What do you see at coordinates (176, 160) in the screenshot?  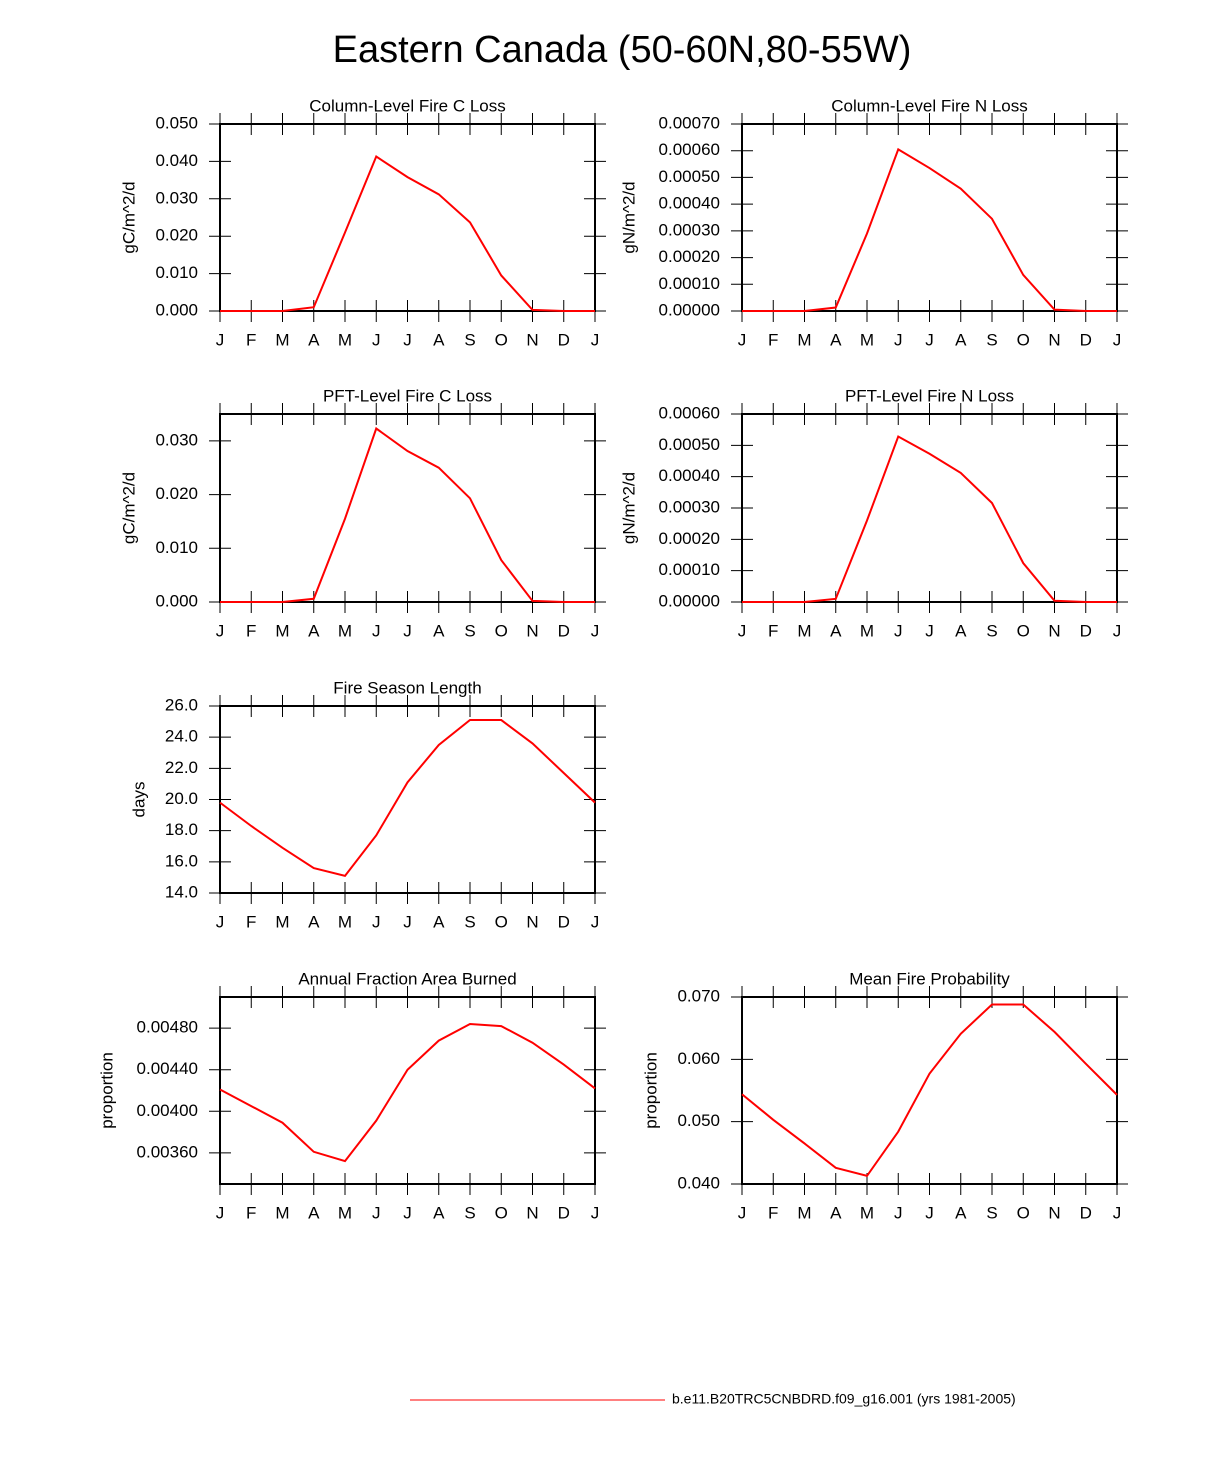 I see `y-tick-label: 0.040` at bounding box center [176, 160].